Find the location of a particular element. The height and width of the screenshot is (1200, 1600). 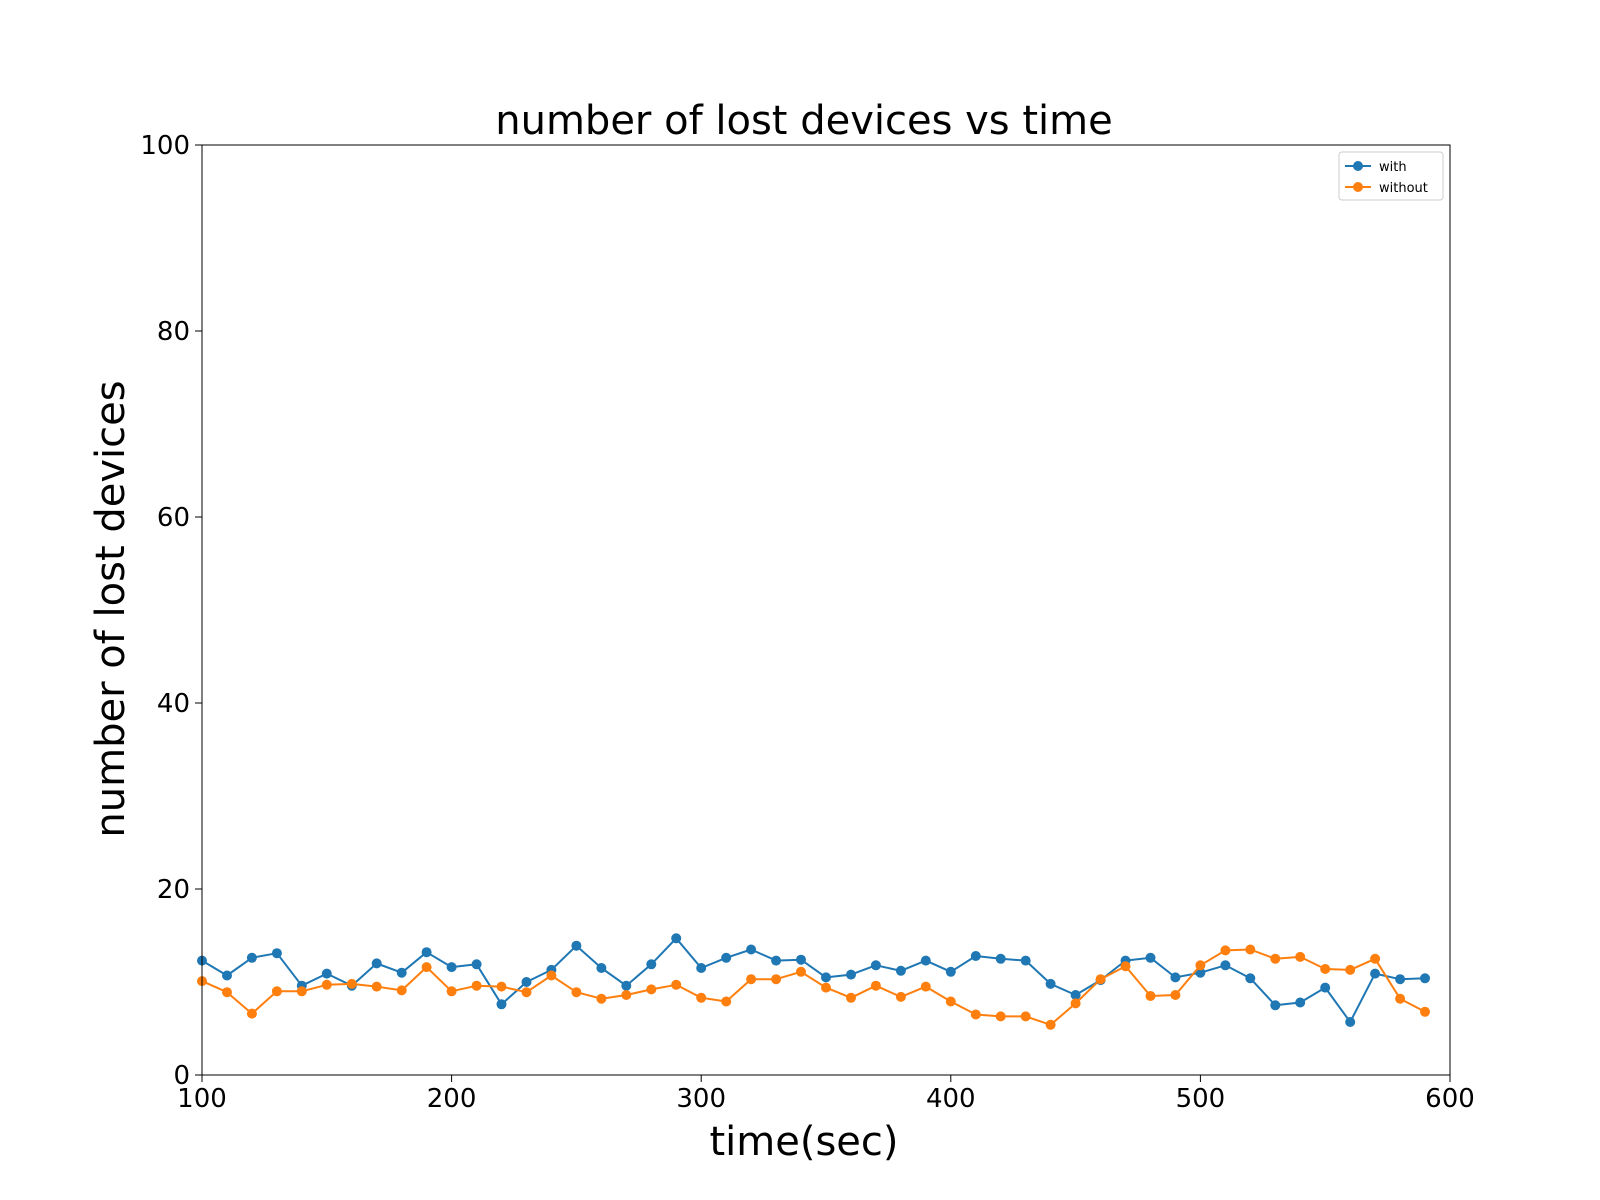

legend-marker-with is located at coordinates (1358, 166).